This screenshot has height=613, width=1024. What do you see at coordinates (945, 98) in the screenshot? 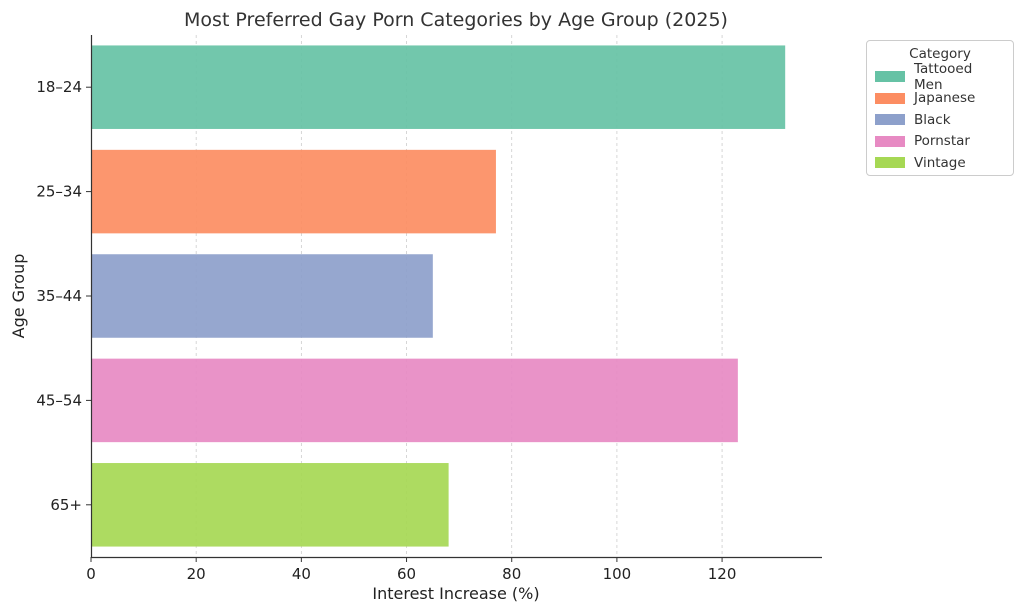
I see `legend-label: Japanese` at bounding box center [945, 98].